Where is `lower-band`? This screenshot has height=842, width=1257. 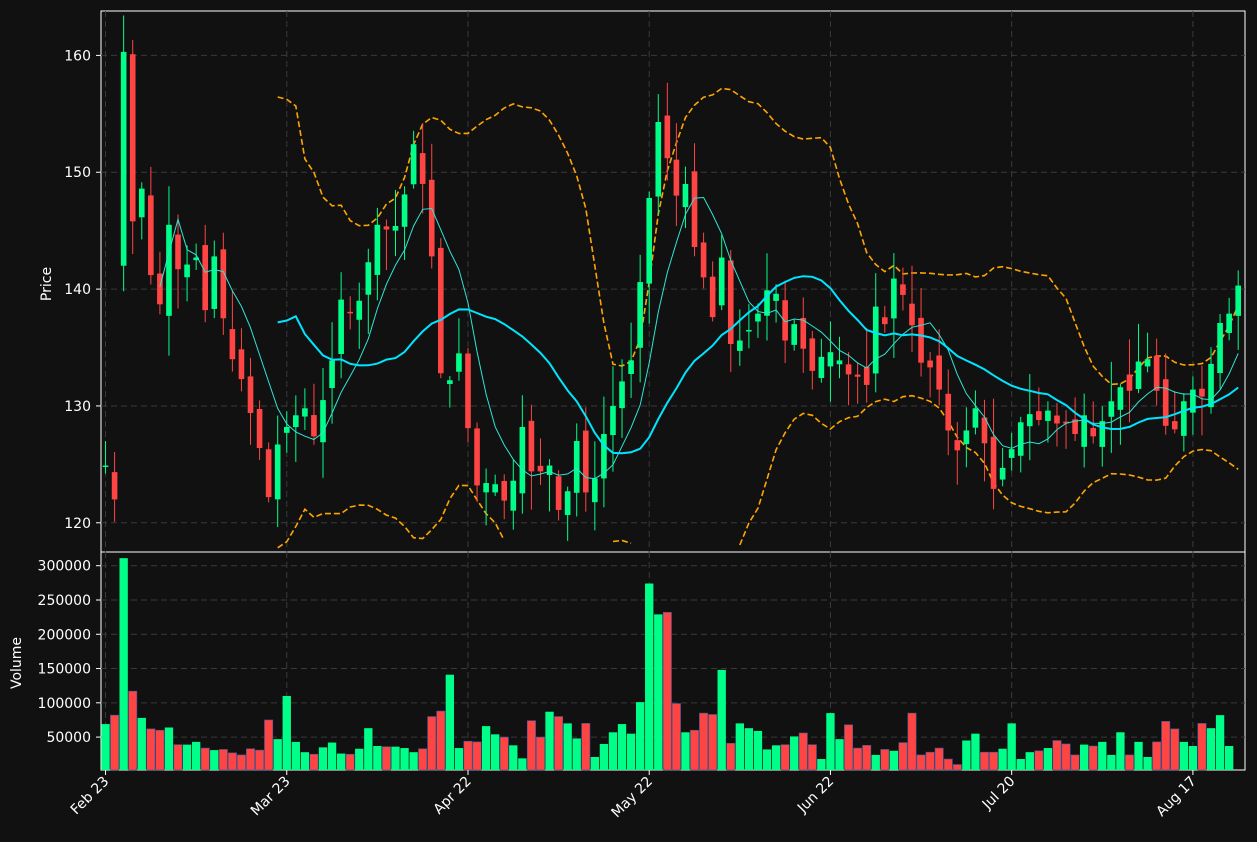
lower-band is located at coordinates (758, 471).